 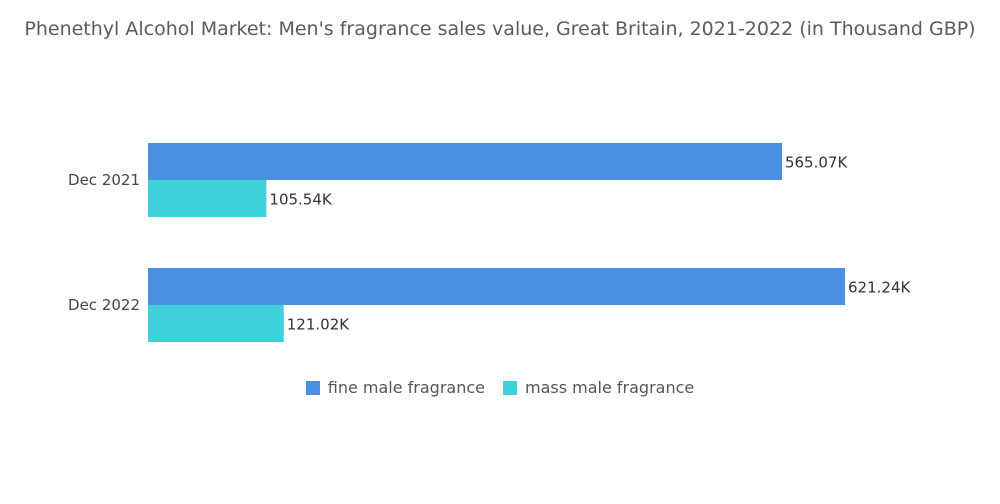 What do you see at coordinates (104, 305) in the screenshot?
I see `category-label: Dec 2022` at bounding box center [104, 305].